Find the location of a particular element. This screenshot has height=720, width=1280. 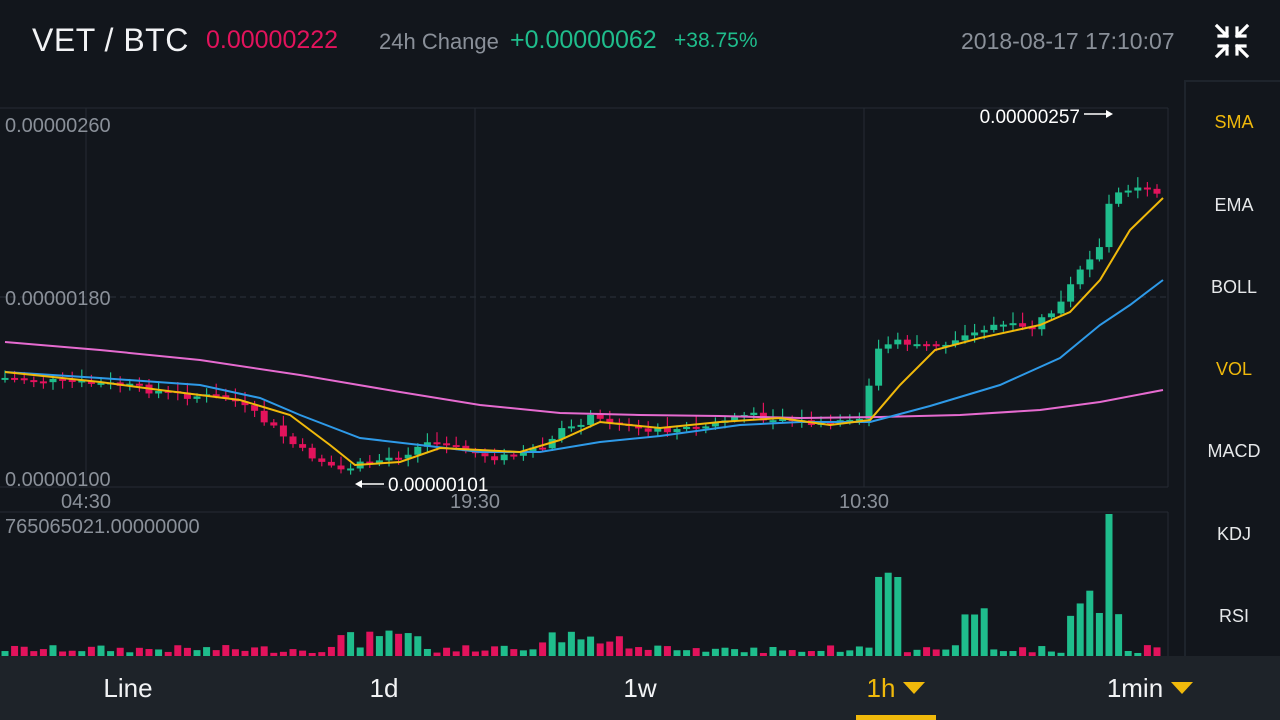

collapse-arrows-icon is located at coordinates (1232, 41).